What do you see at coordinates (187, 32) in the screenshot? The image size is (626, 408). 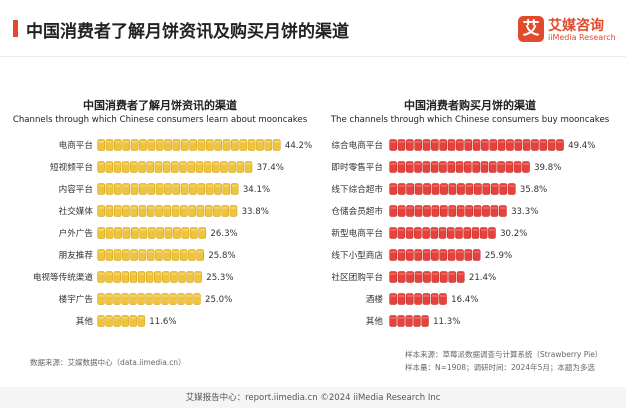 I see `page-title: 中国消费者了解月饼资讯及购买月饼的渠道` at bounding box center [187, 32].